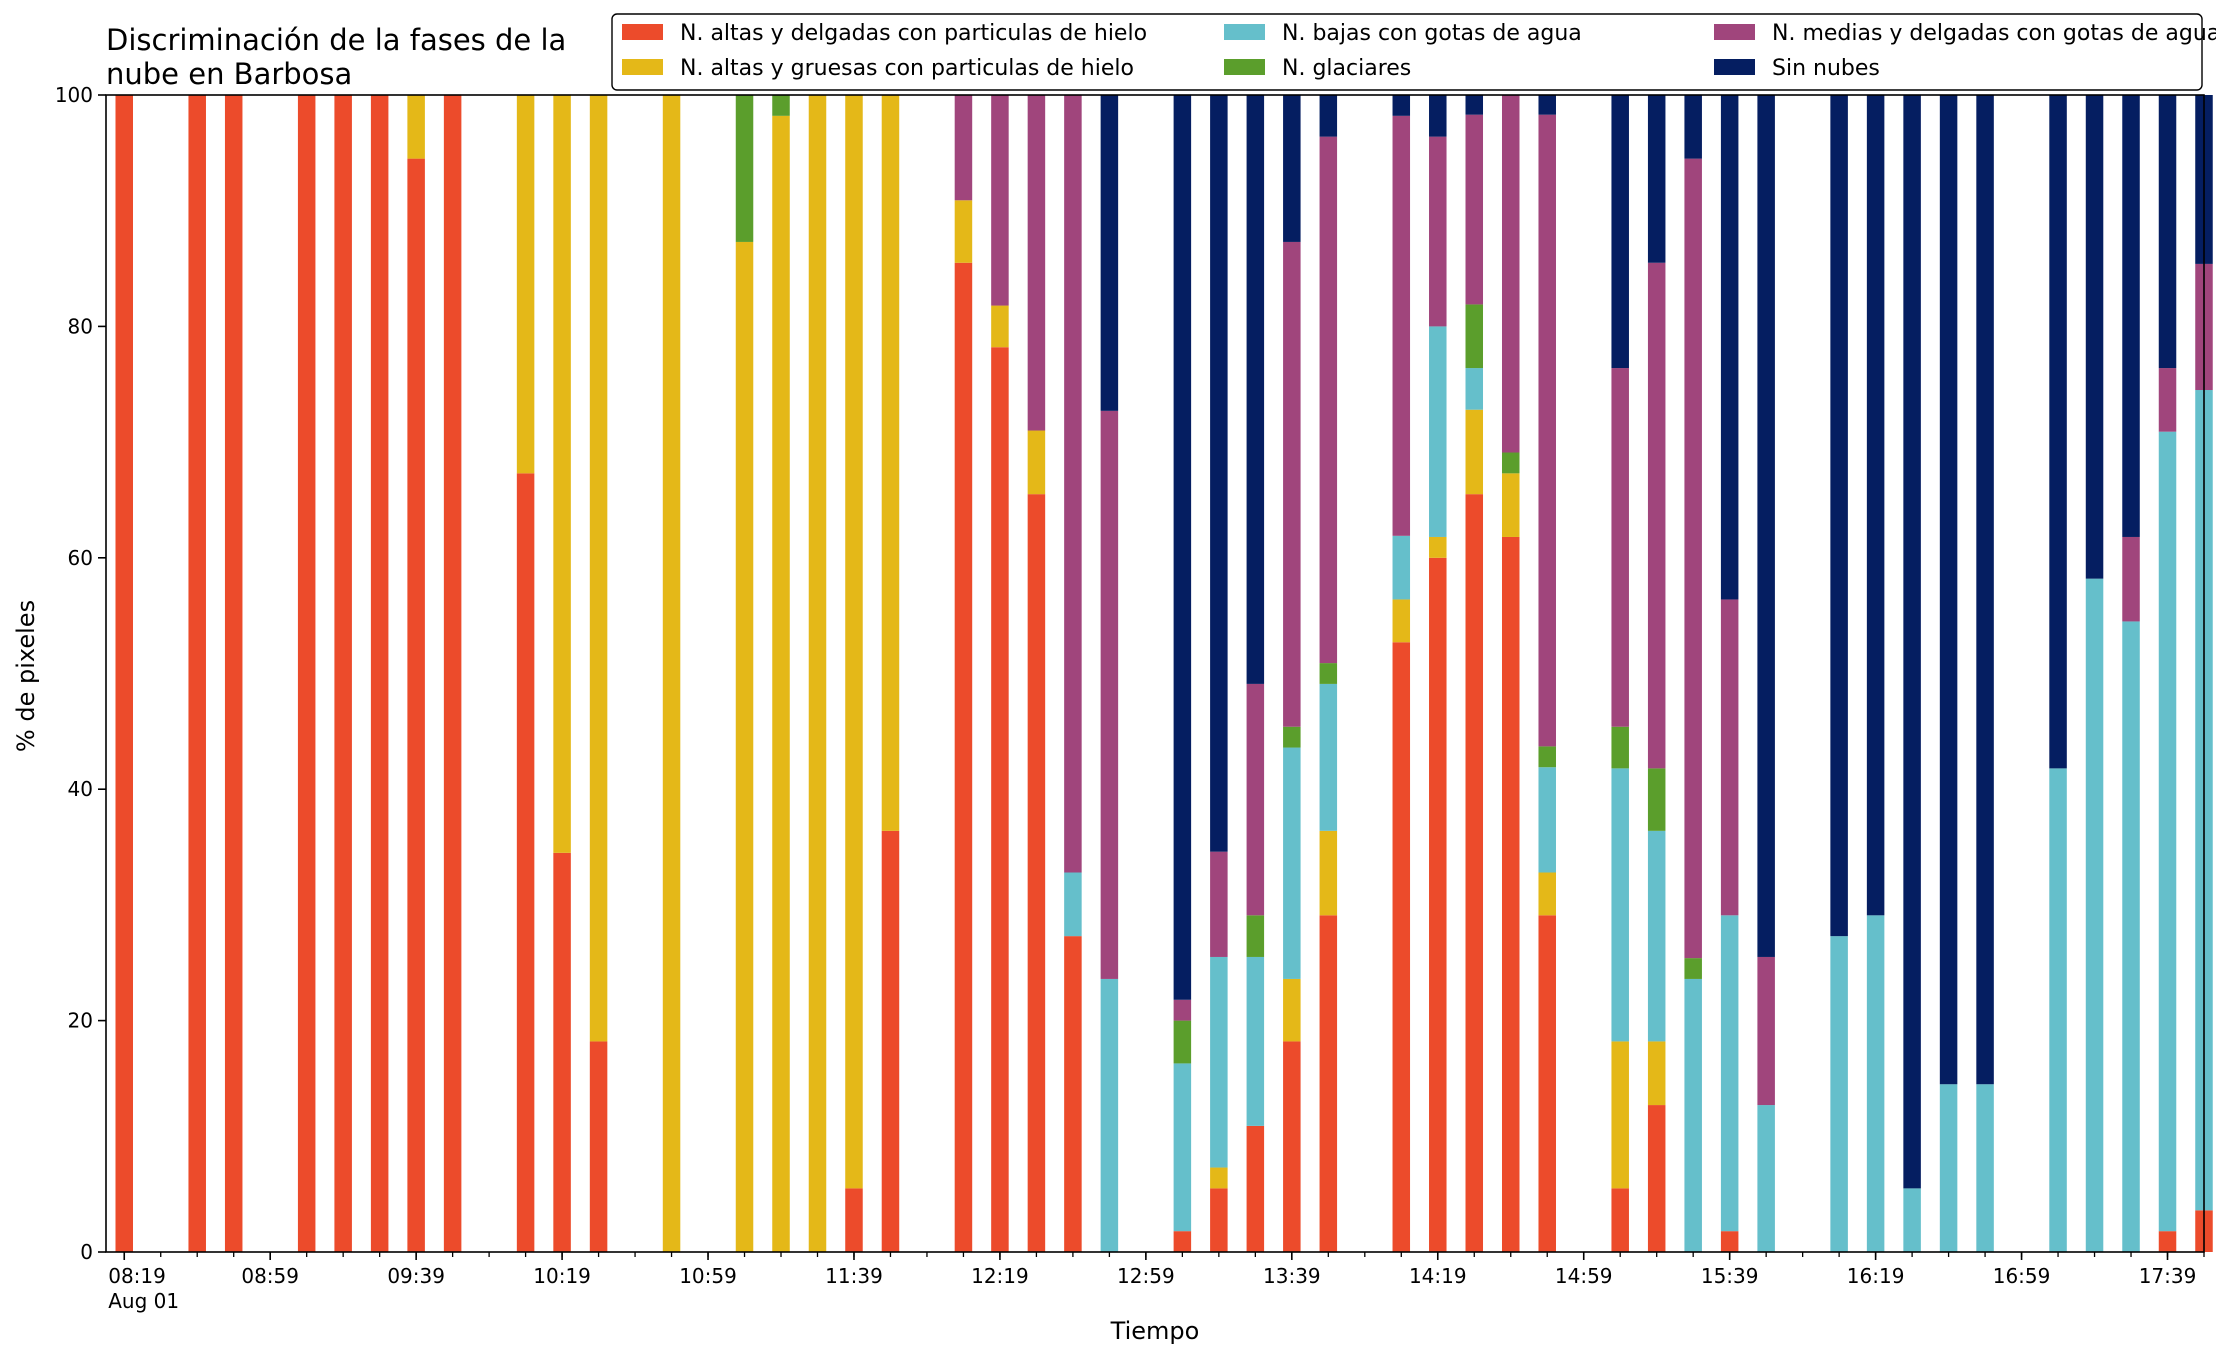 Image resolution: width=2216 pixels, height=1355 pixels. What do you see at coordinates (562, 1276) in the screenshot?
I see `x-tick-label-3: 10:19` at bounding box center [562, 1276].